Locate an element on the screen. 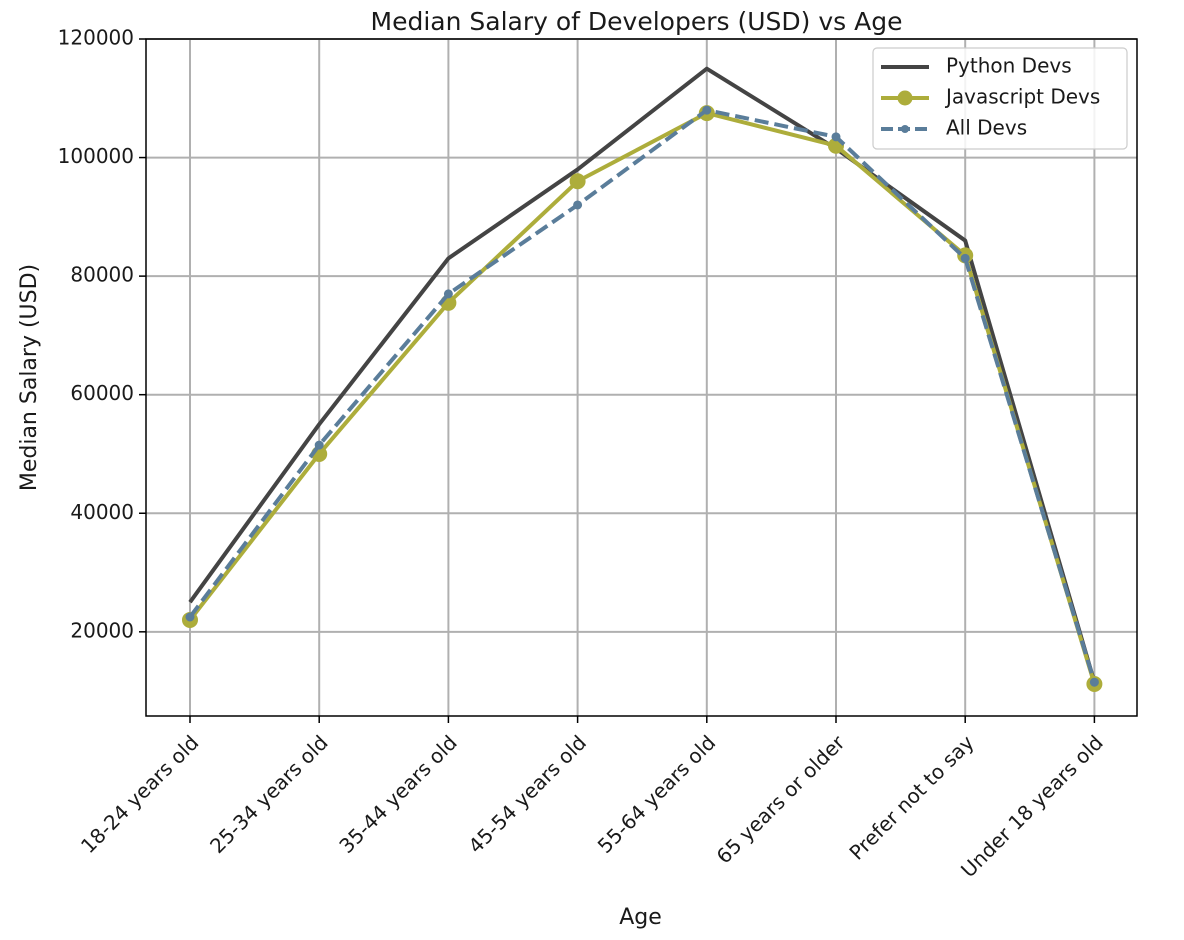  y-tick-label: 40000 is located at coordinates (102, 512).